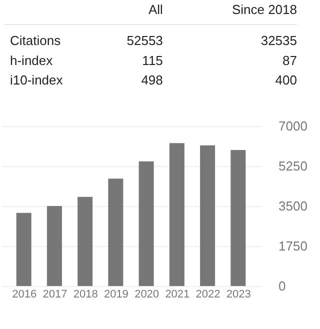  What do you see at coordinates (293, 166) in the screenshot?
I see `y-tick-label: 5250` at bounding box center [293, 166].